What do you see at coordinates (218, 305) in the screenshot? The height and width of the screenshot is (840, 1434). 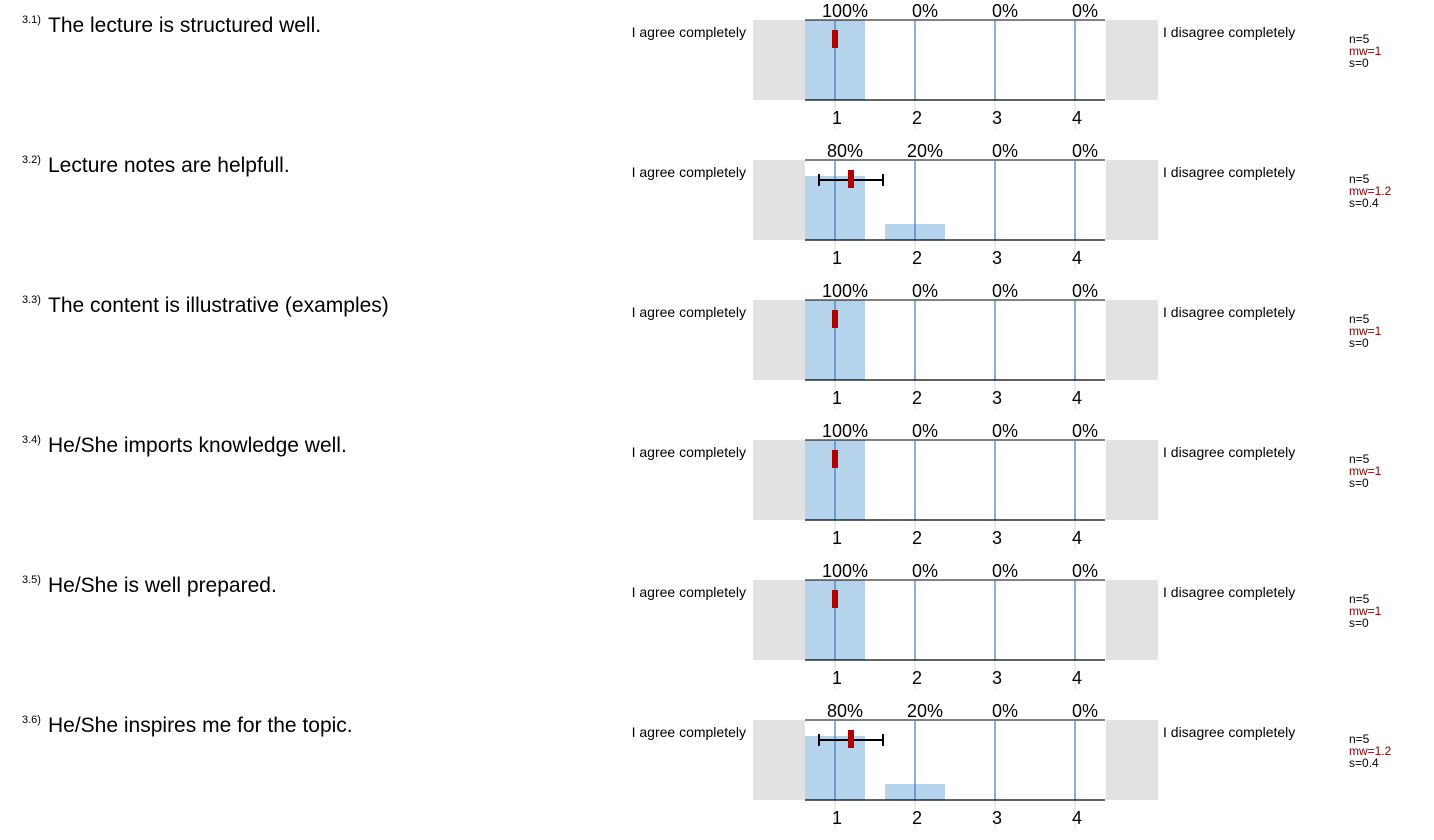 I see `question-text: The content is illustrative (examples)` at bounding box center [218, 305].